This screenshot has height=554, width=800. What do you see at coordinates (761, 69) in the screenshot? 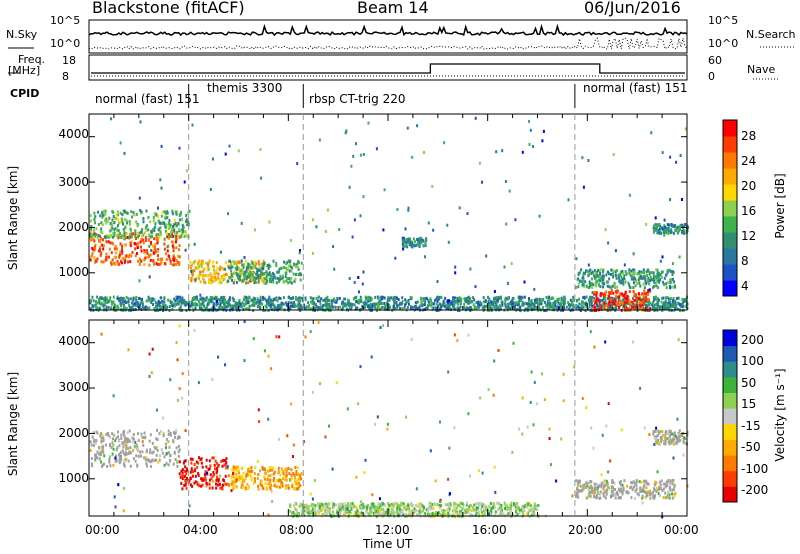
I see `nave-label: Nave` at bounding box center [761, 69].